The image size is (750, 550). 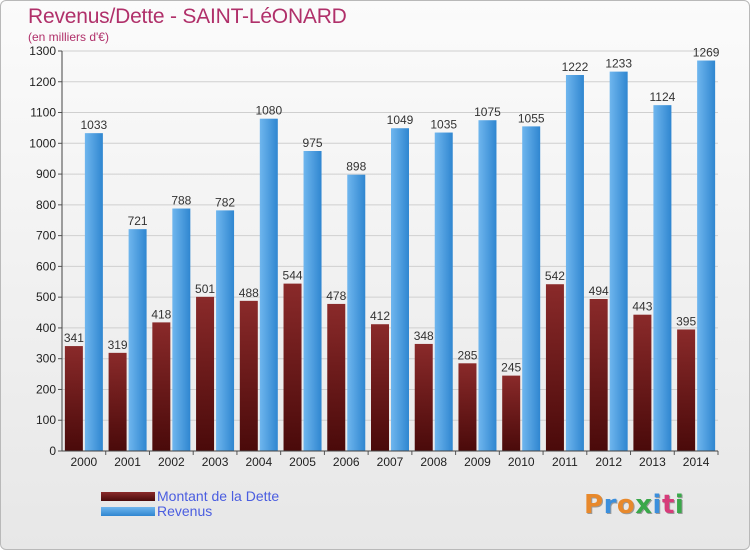 I want to click on legend-swatch-revenue, so click(x=128, y=511).